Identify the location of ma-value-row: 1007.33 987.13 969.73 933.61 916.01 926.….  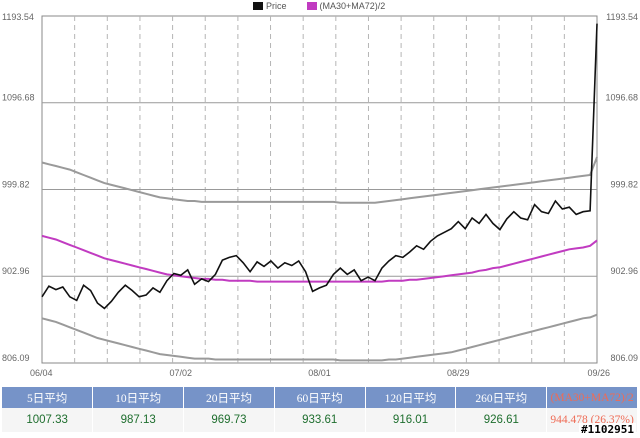
(320, 420).